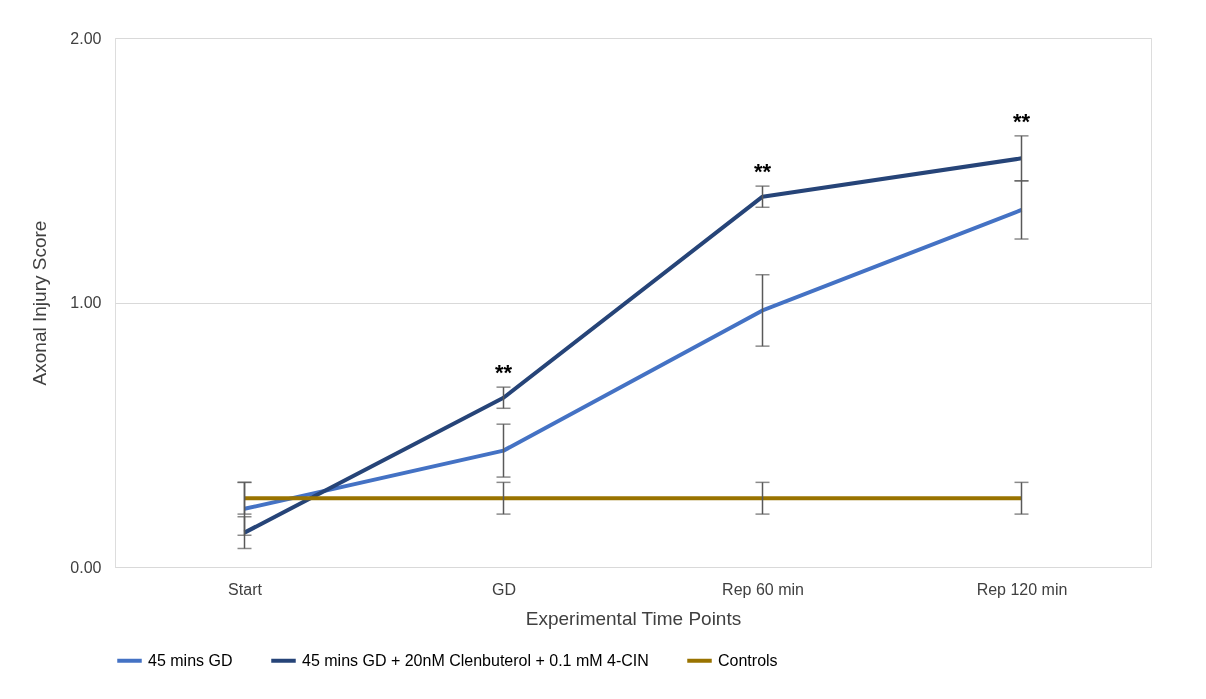 This screenshot has width=1206, height=699. Describe the element at coordinates (245, 589) in the screenshot. I see `x-tick-label: Start` at that location.